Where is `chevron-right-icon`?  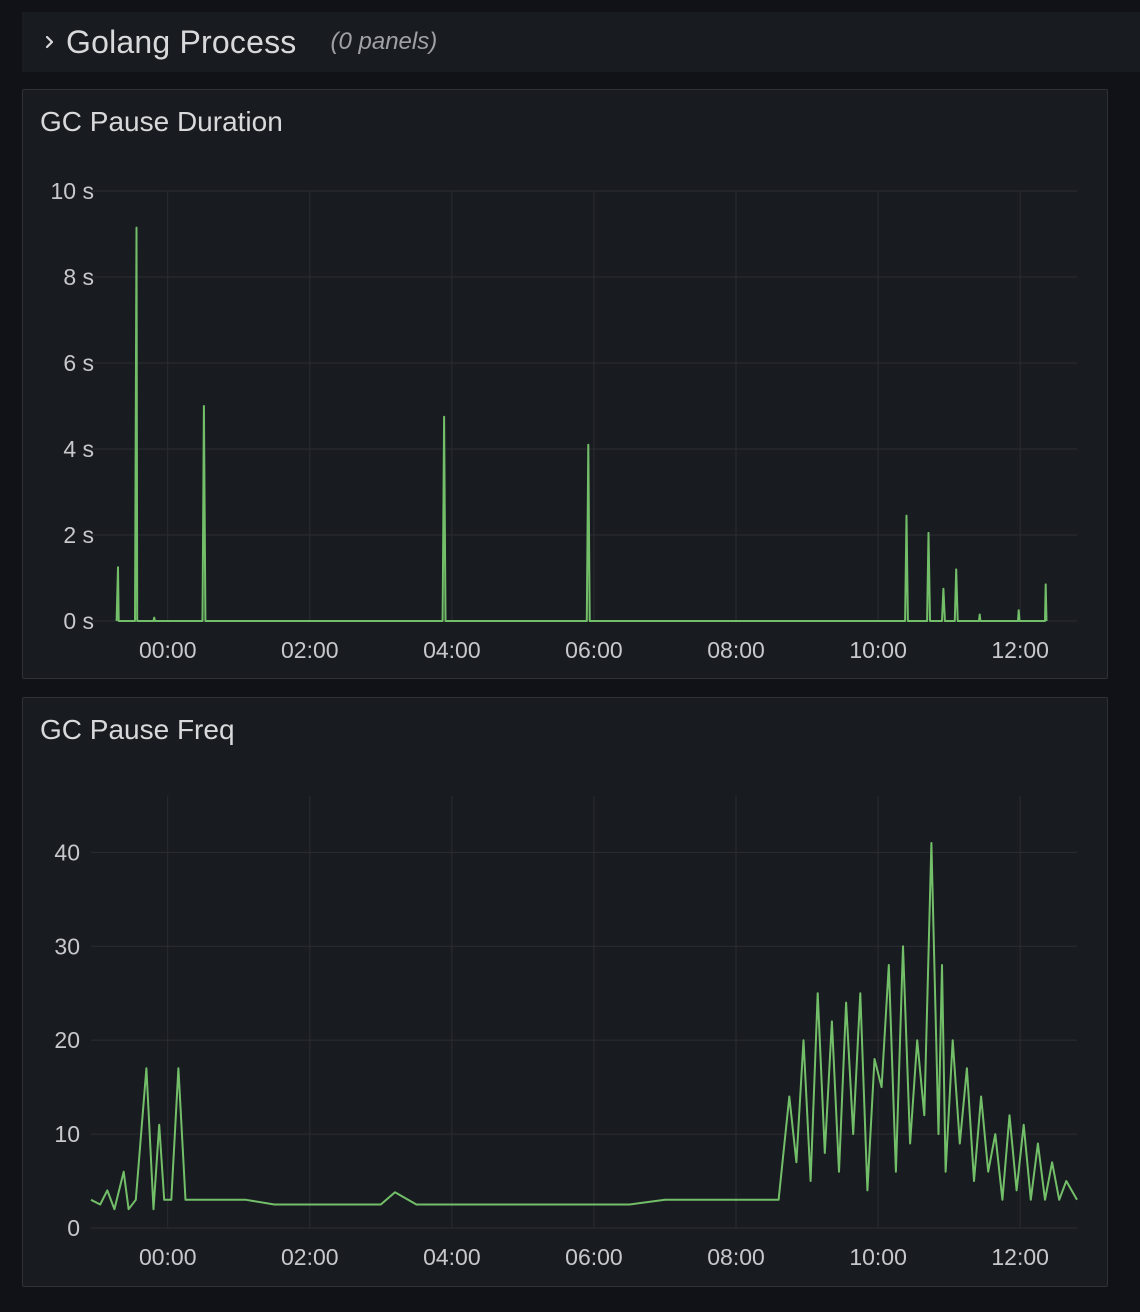 chevron-right-icon is located at coordinates (50, 42).